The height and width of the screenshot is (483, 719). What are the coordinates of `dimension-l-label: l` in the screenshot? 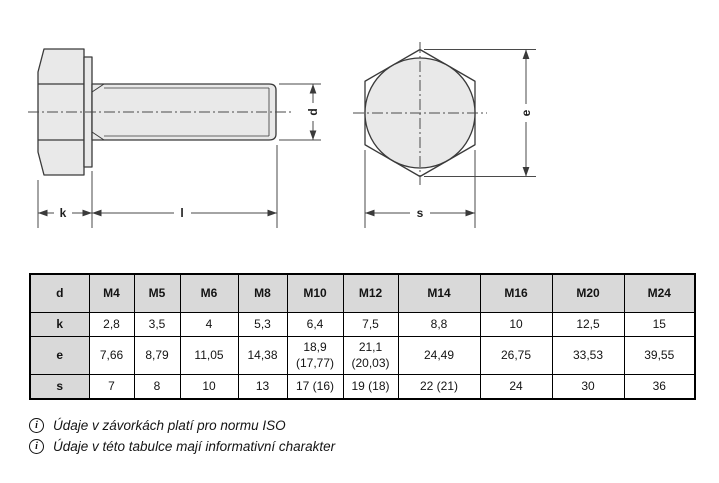 It's located at (181, 213).